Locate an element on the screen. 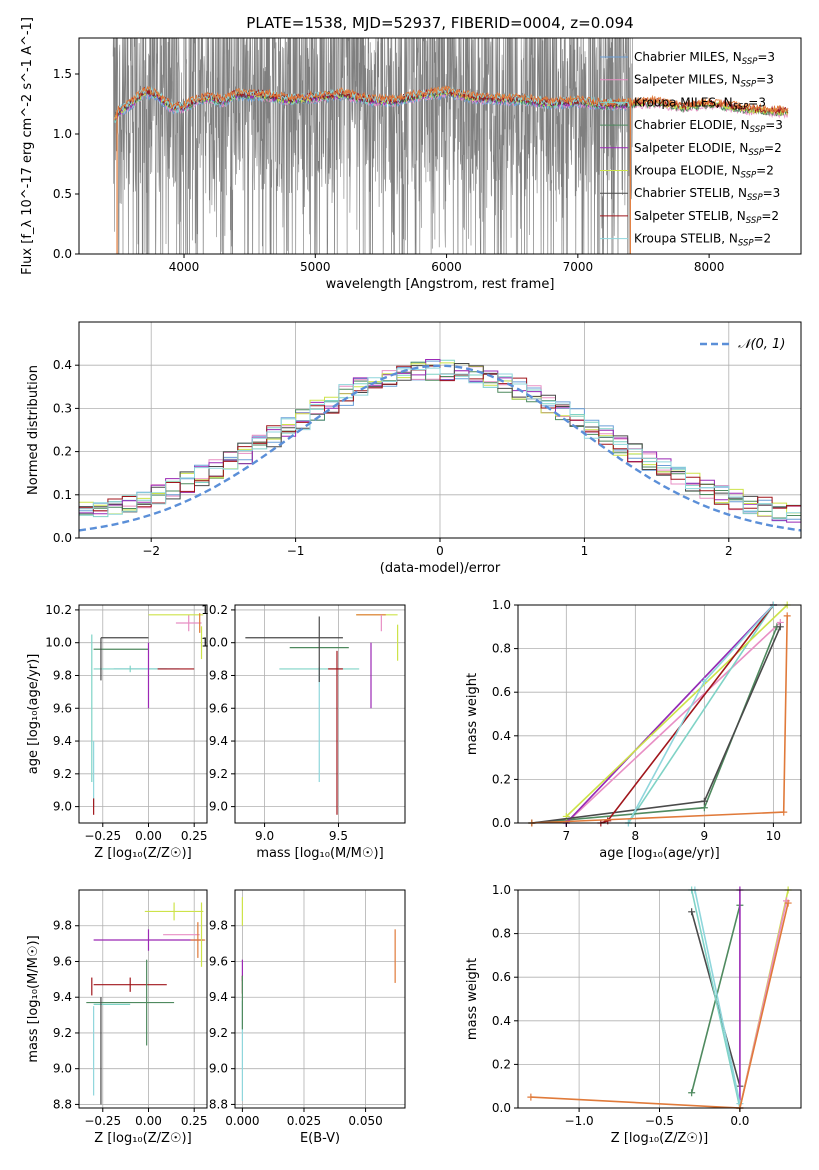  frame-mass-vs-ebv: 0.000 0.025 0.050 8.8 9.0 9.2 9.4 9.6 9.8 E(B-V) is located at coordinates (307, 1017).